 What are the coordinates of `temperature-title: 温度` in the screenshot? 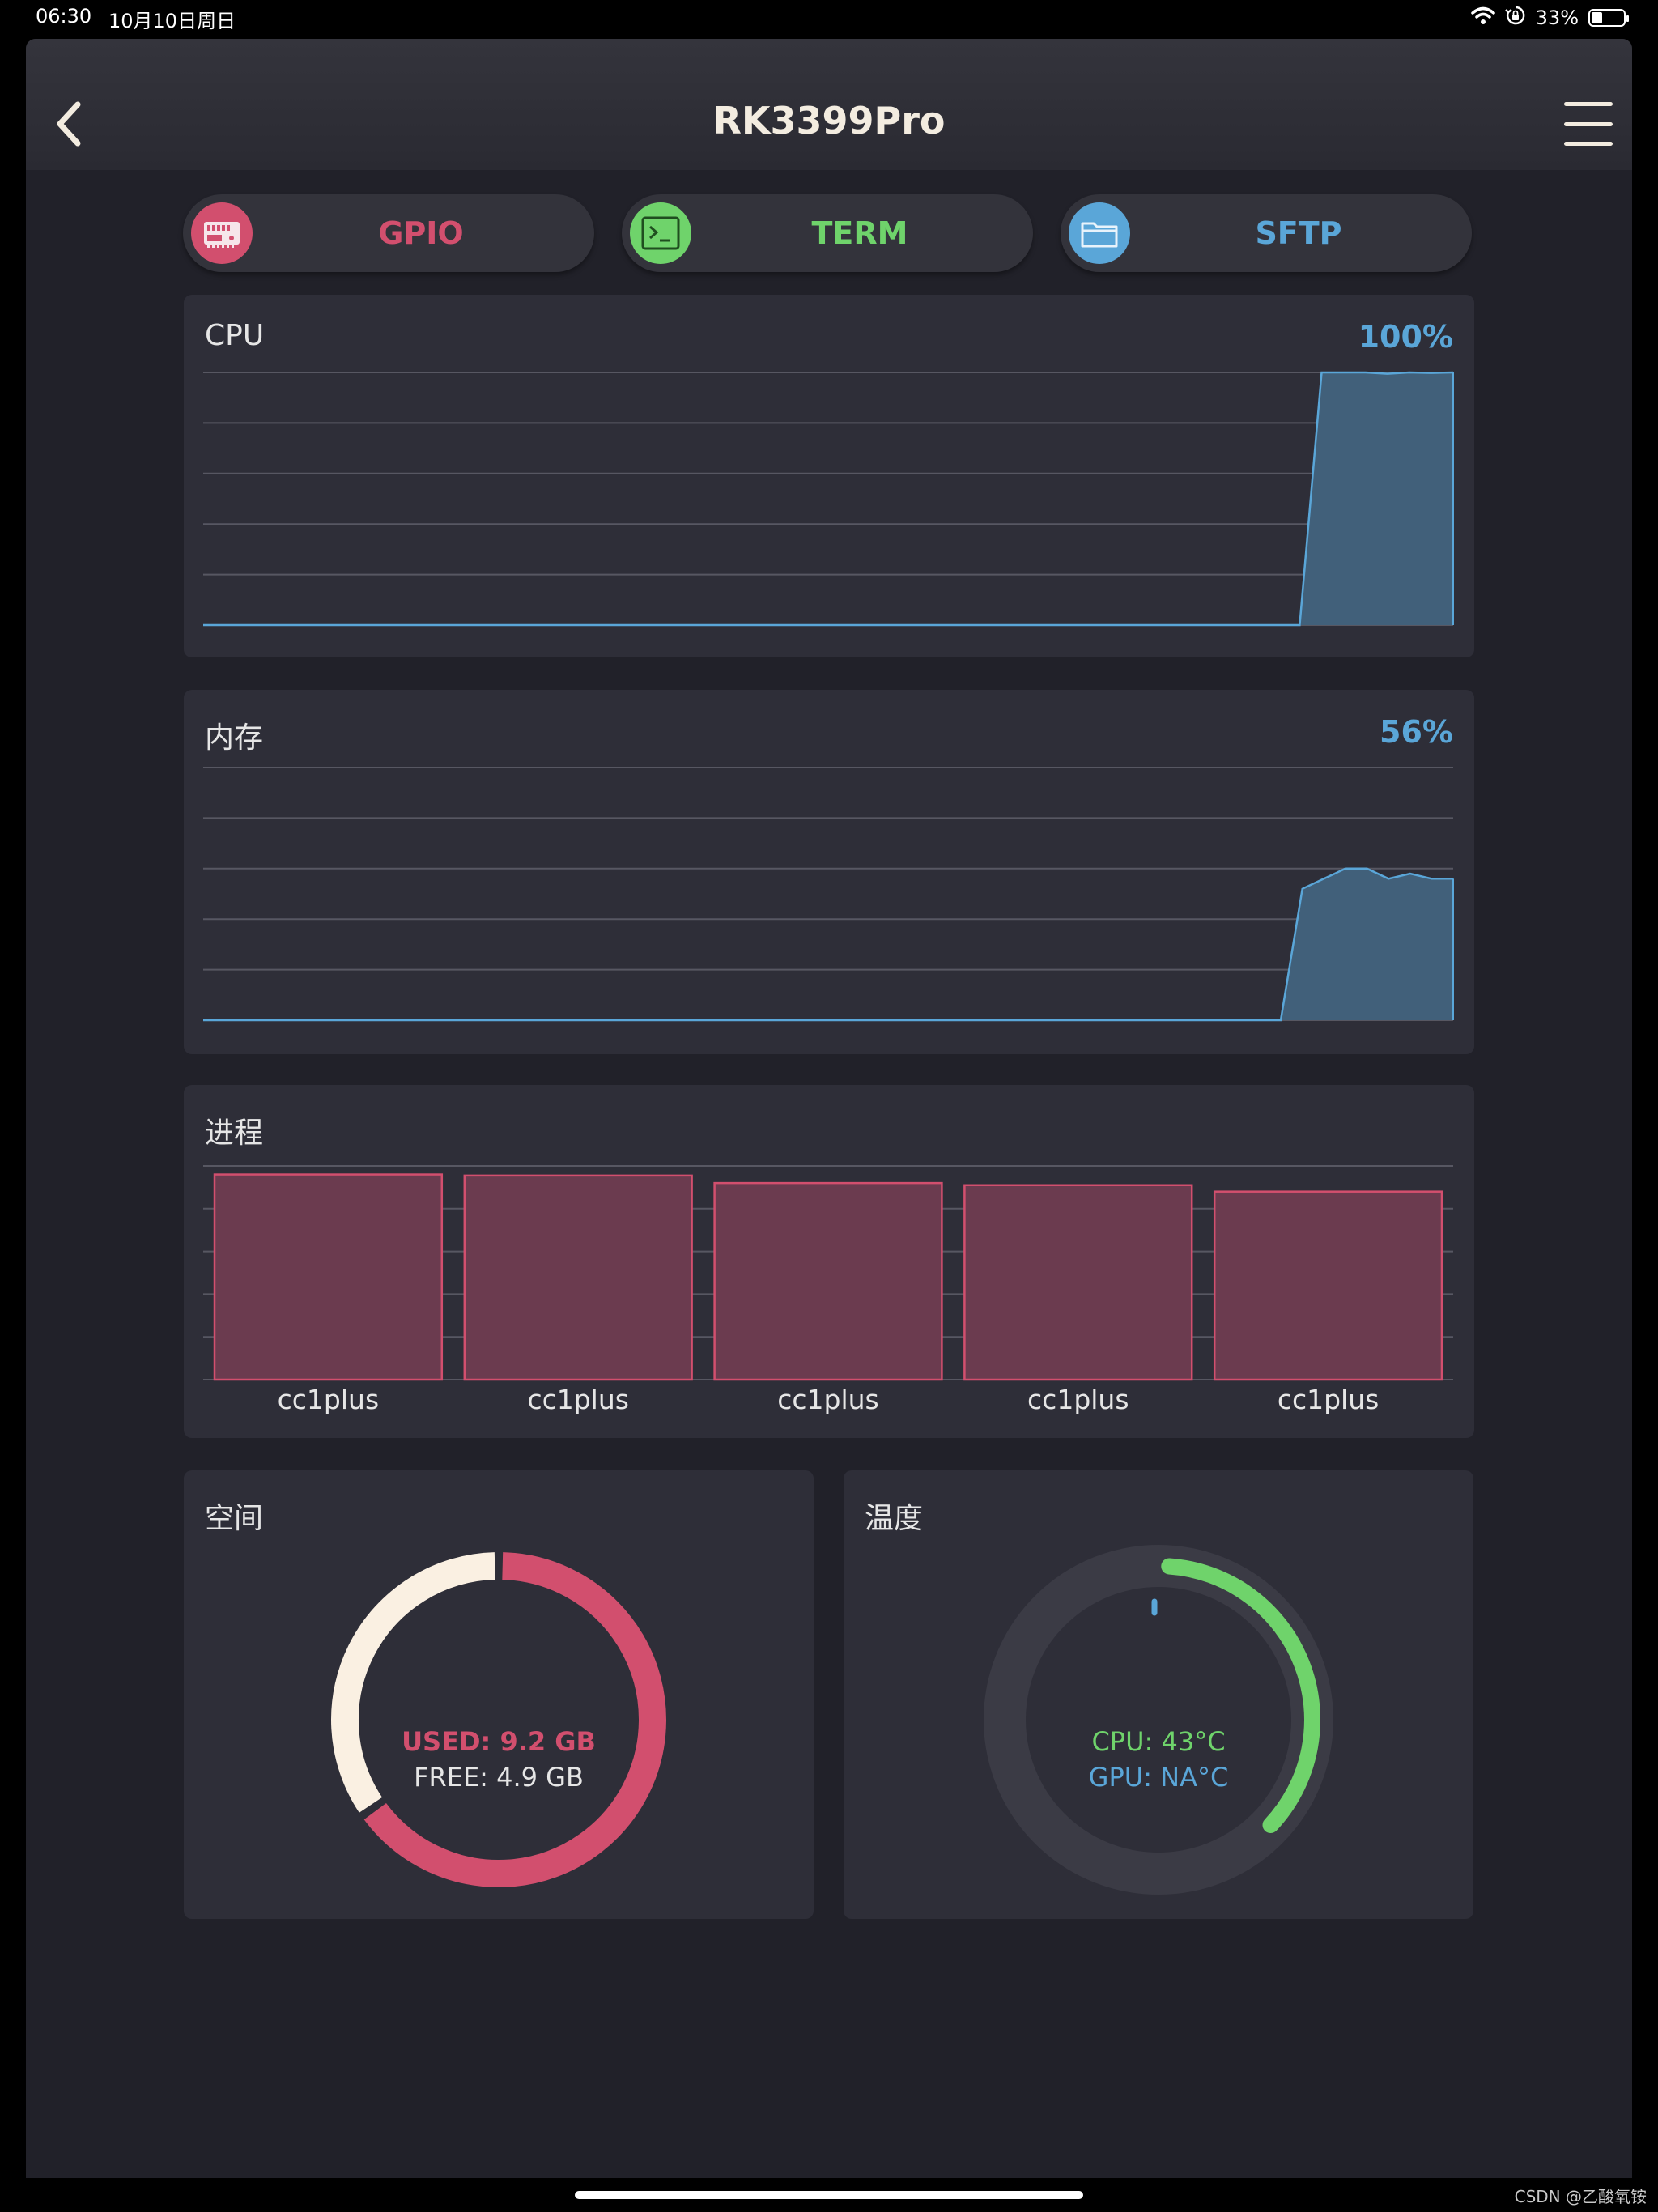 It's located at (894, 1519).